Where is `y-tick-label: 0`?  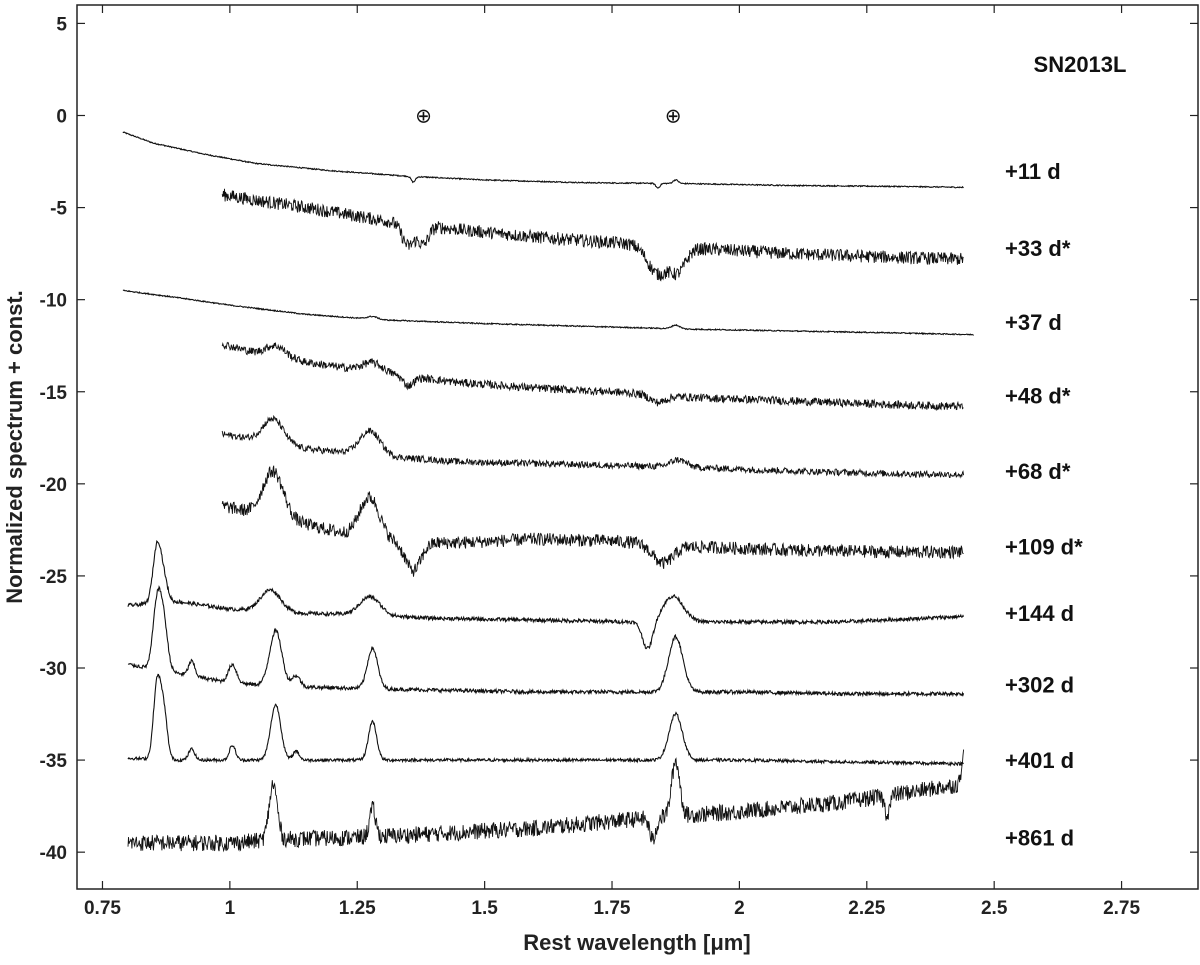
y-tick-label: 0 is located at coordinates (61, 117).